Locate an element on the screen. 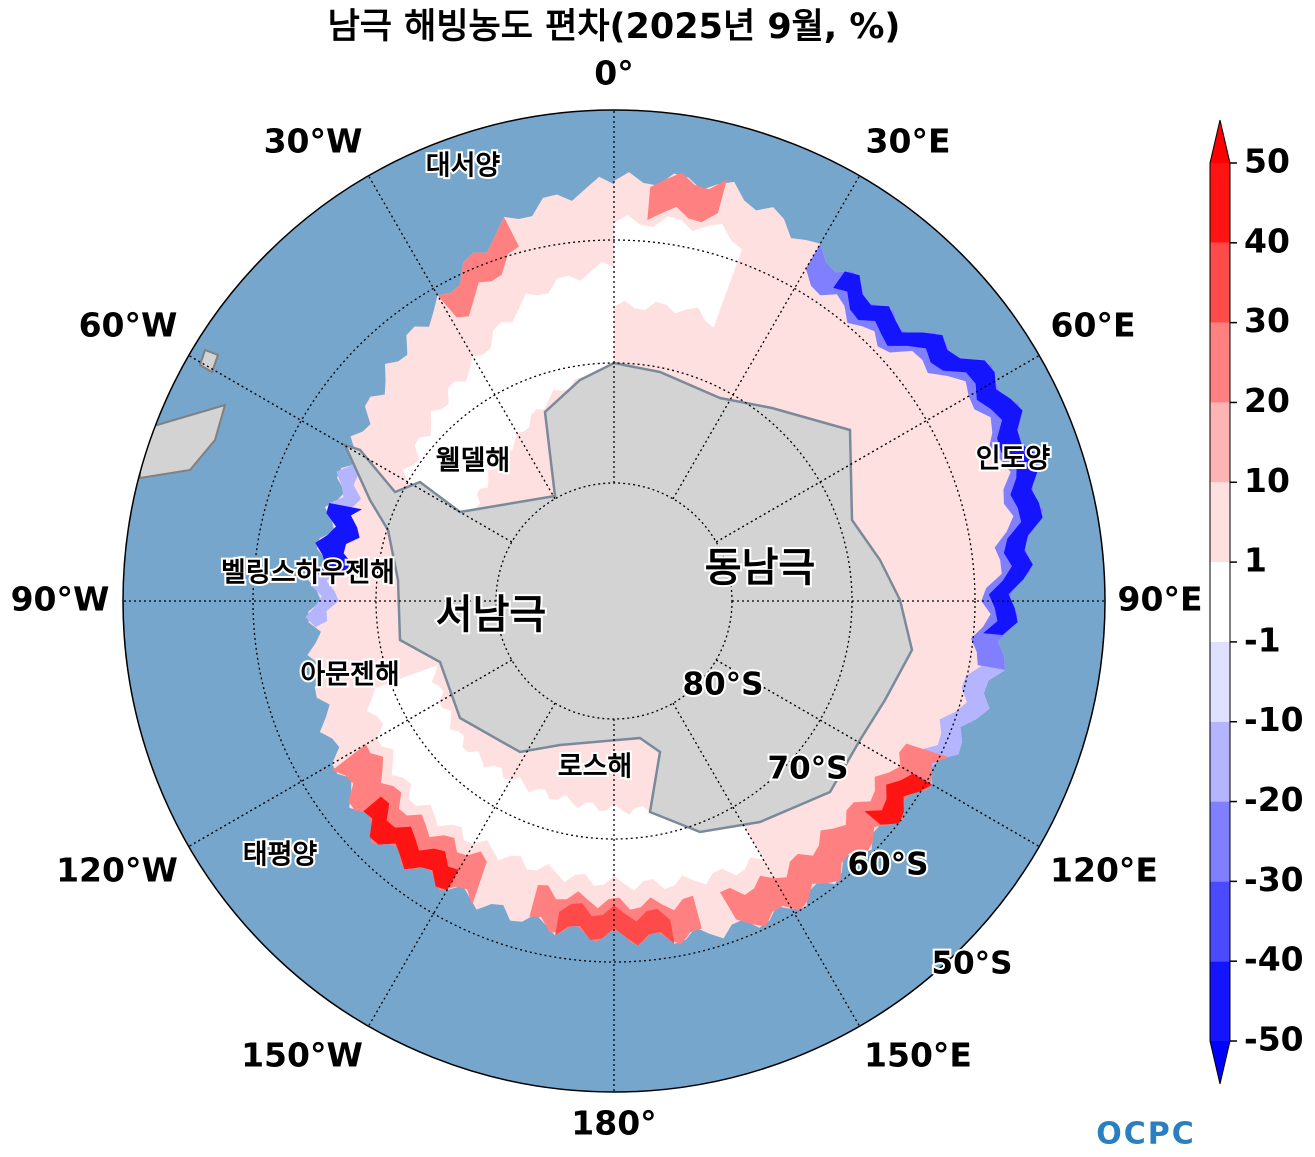 This screenshot has height=1157, width=1315. longitude-label: 0° is located at coordinates (613, 73).